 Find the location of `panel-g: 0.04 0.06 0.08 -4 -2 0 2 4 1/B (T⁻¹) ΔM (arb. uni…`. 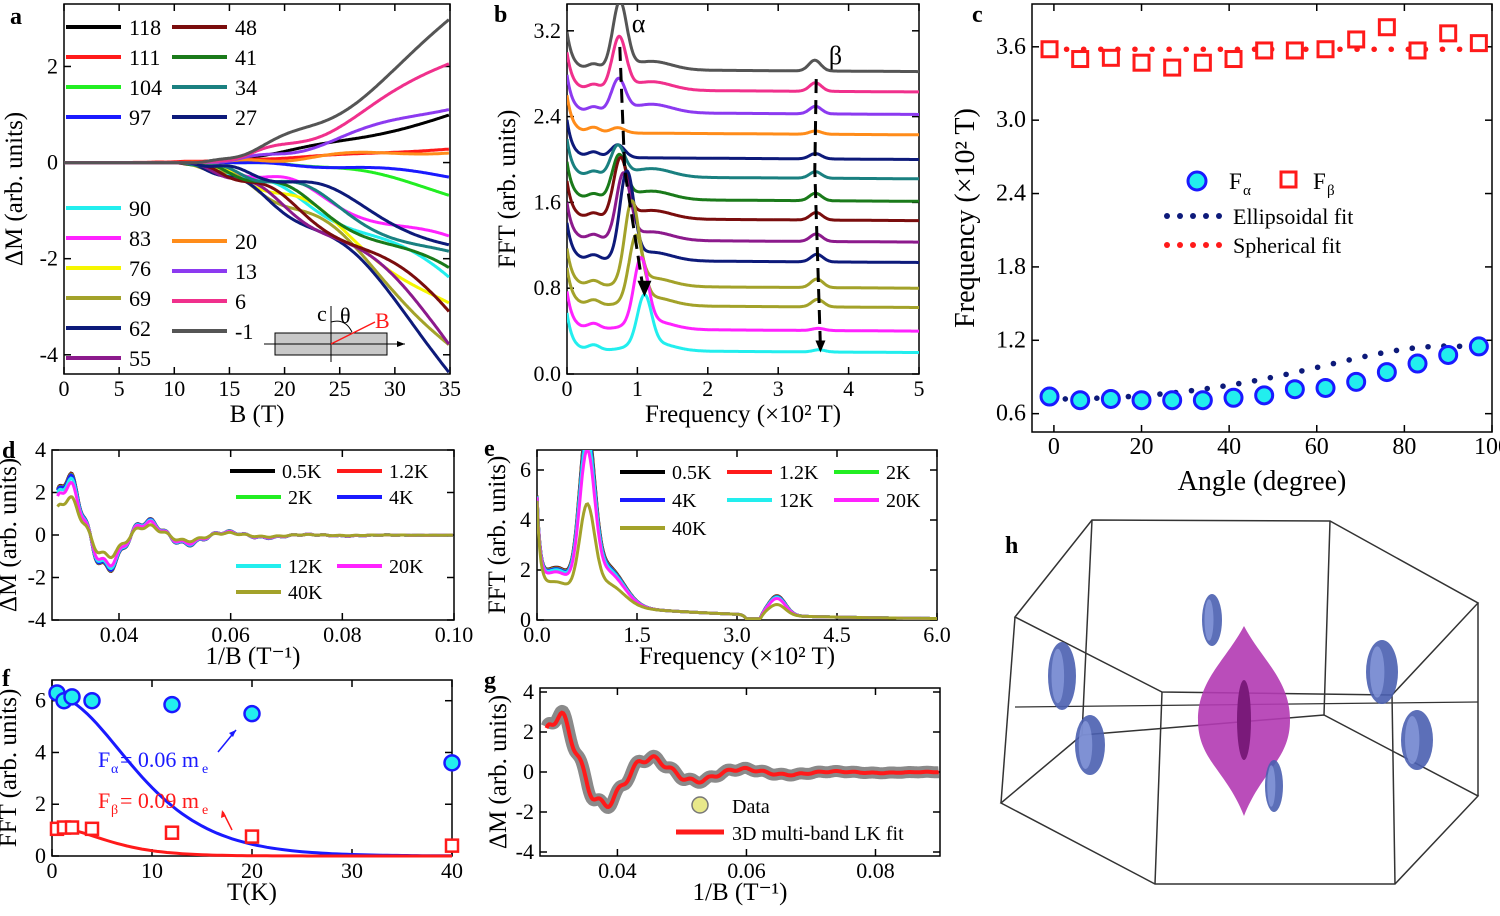

panel-g: 0.04 0.06 0.08 -4 -2 0 2 4 1/B (T⁻¹) ΔM (arb. uni… is located at coordinates (713, 792).